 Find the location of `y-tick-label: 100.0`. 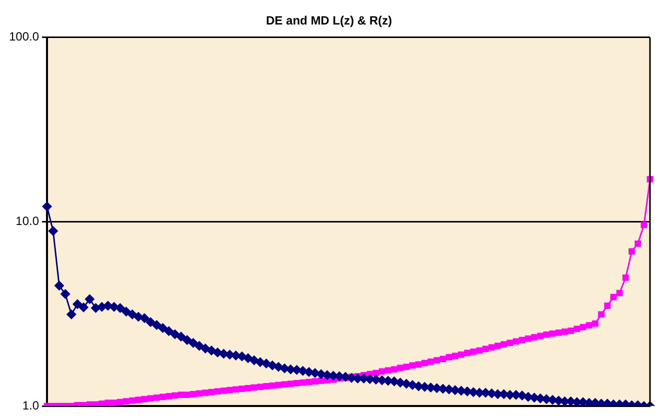

y-tick-label: 100.0 is located at coordinates (24, 37).